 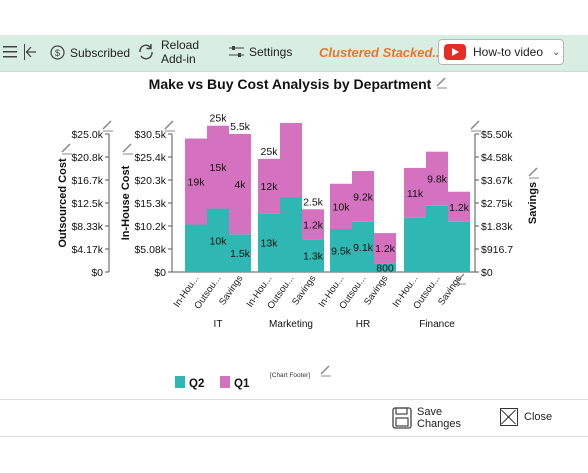 I want to click on outsourced-tick-label: $20.8k, so click(x=87, y=158).